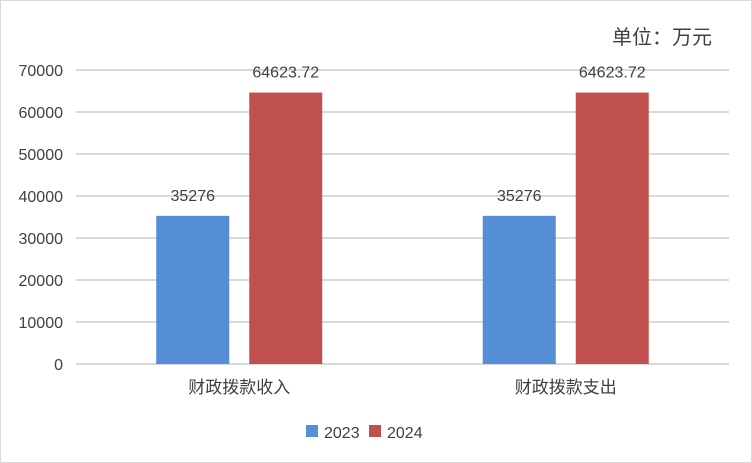  I want to click on legend-swatch-2023, so click(312, 431).